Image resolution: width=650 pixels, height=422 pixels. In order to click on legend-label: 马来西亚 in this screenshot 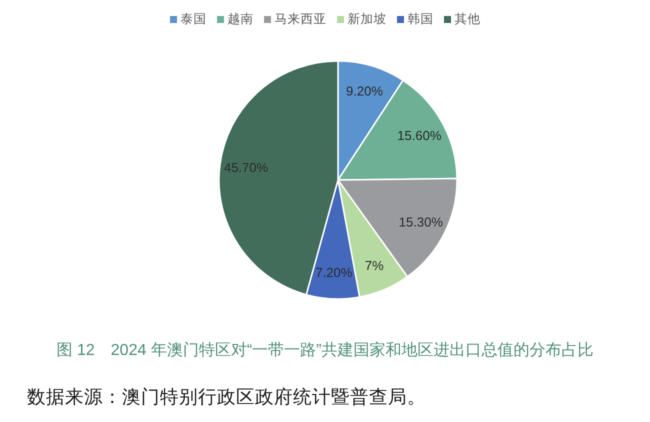, I will do `click(300, 19)`.